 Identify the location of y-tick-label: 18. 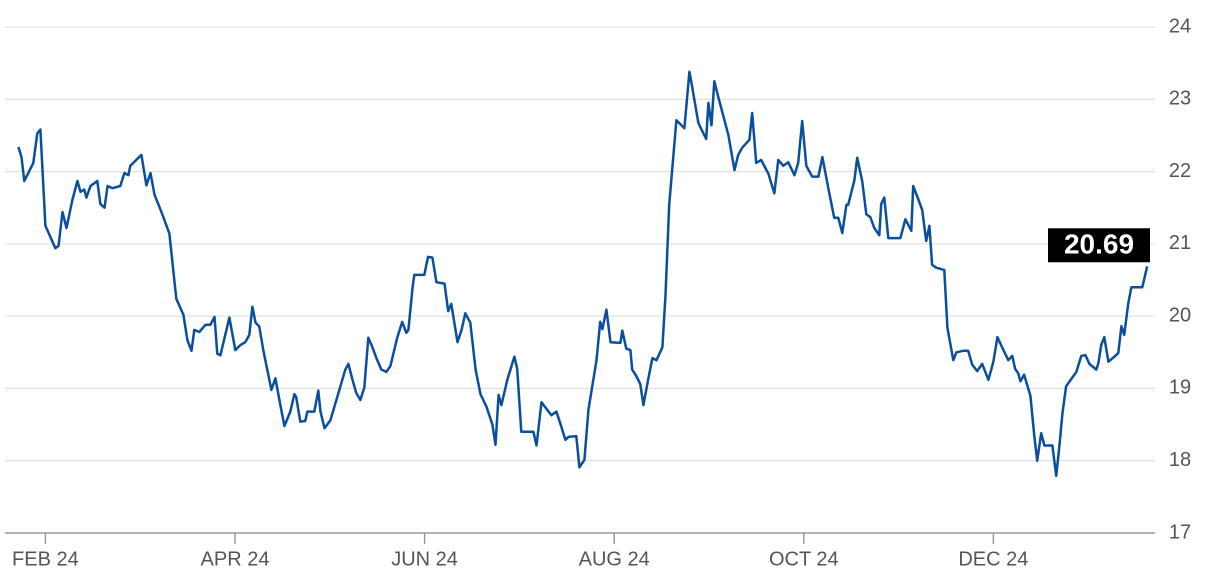
(1180, 460).